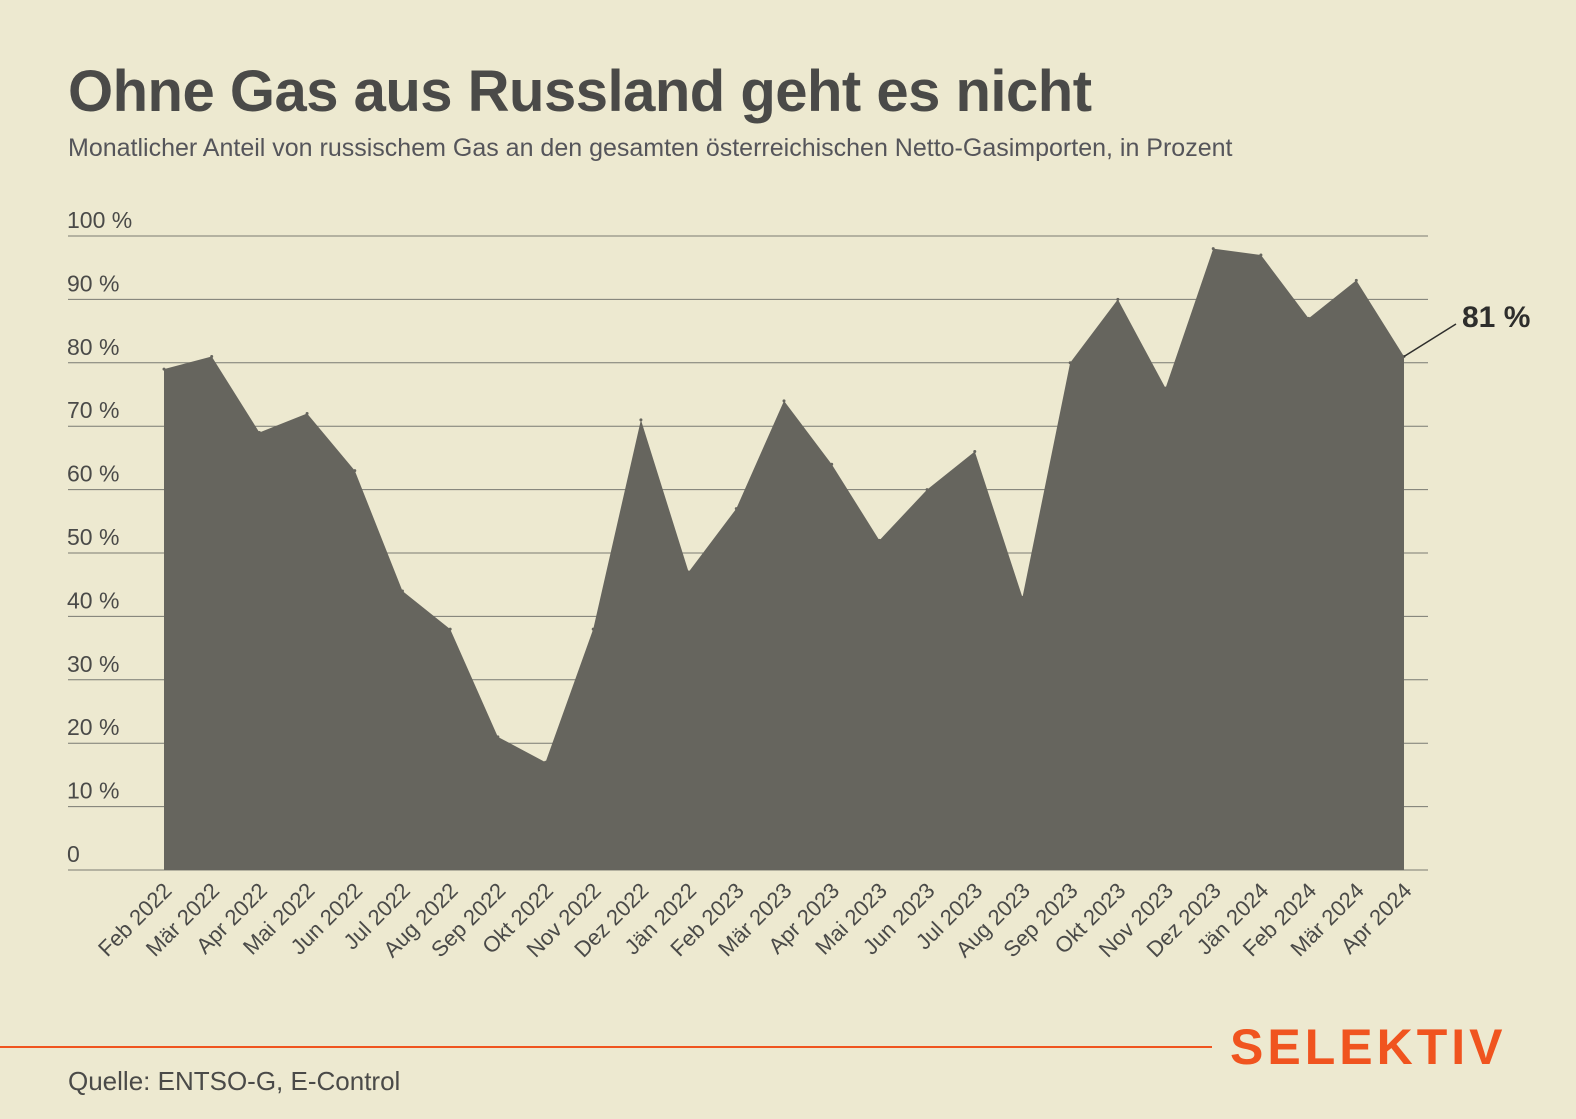  What do you see at coordinates (99, 220) in the screenshot?
I see `y-tick-label-100: 100 %` at bounding box center [99, 220].